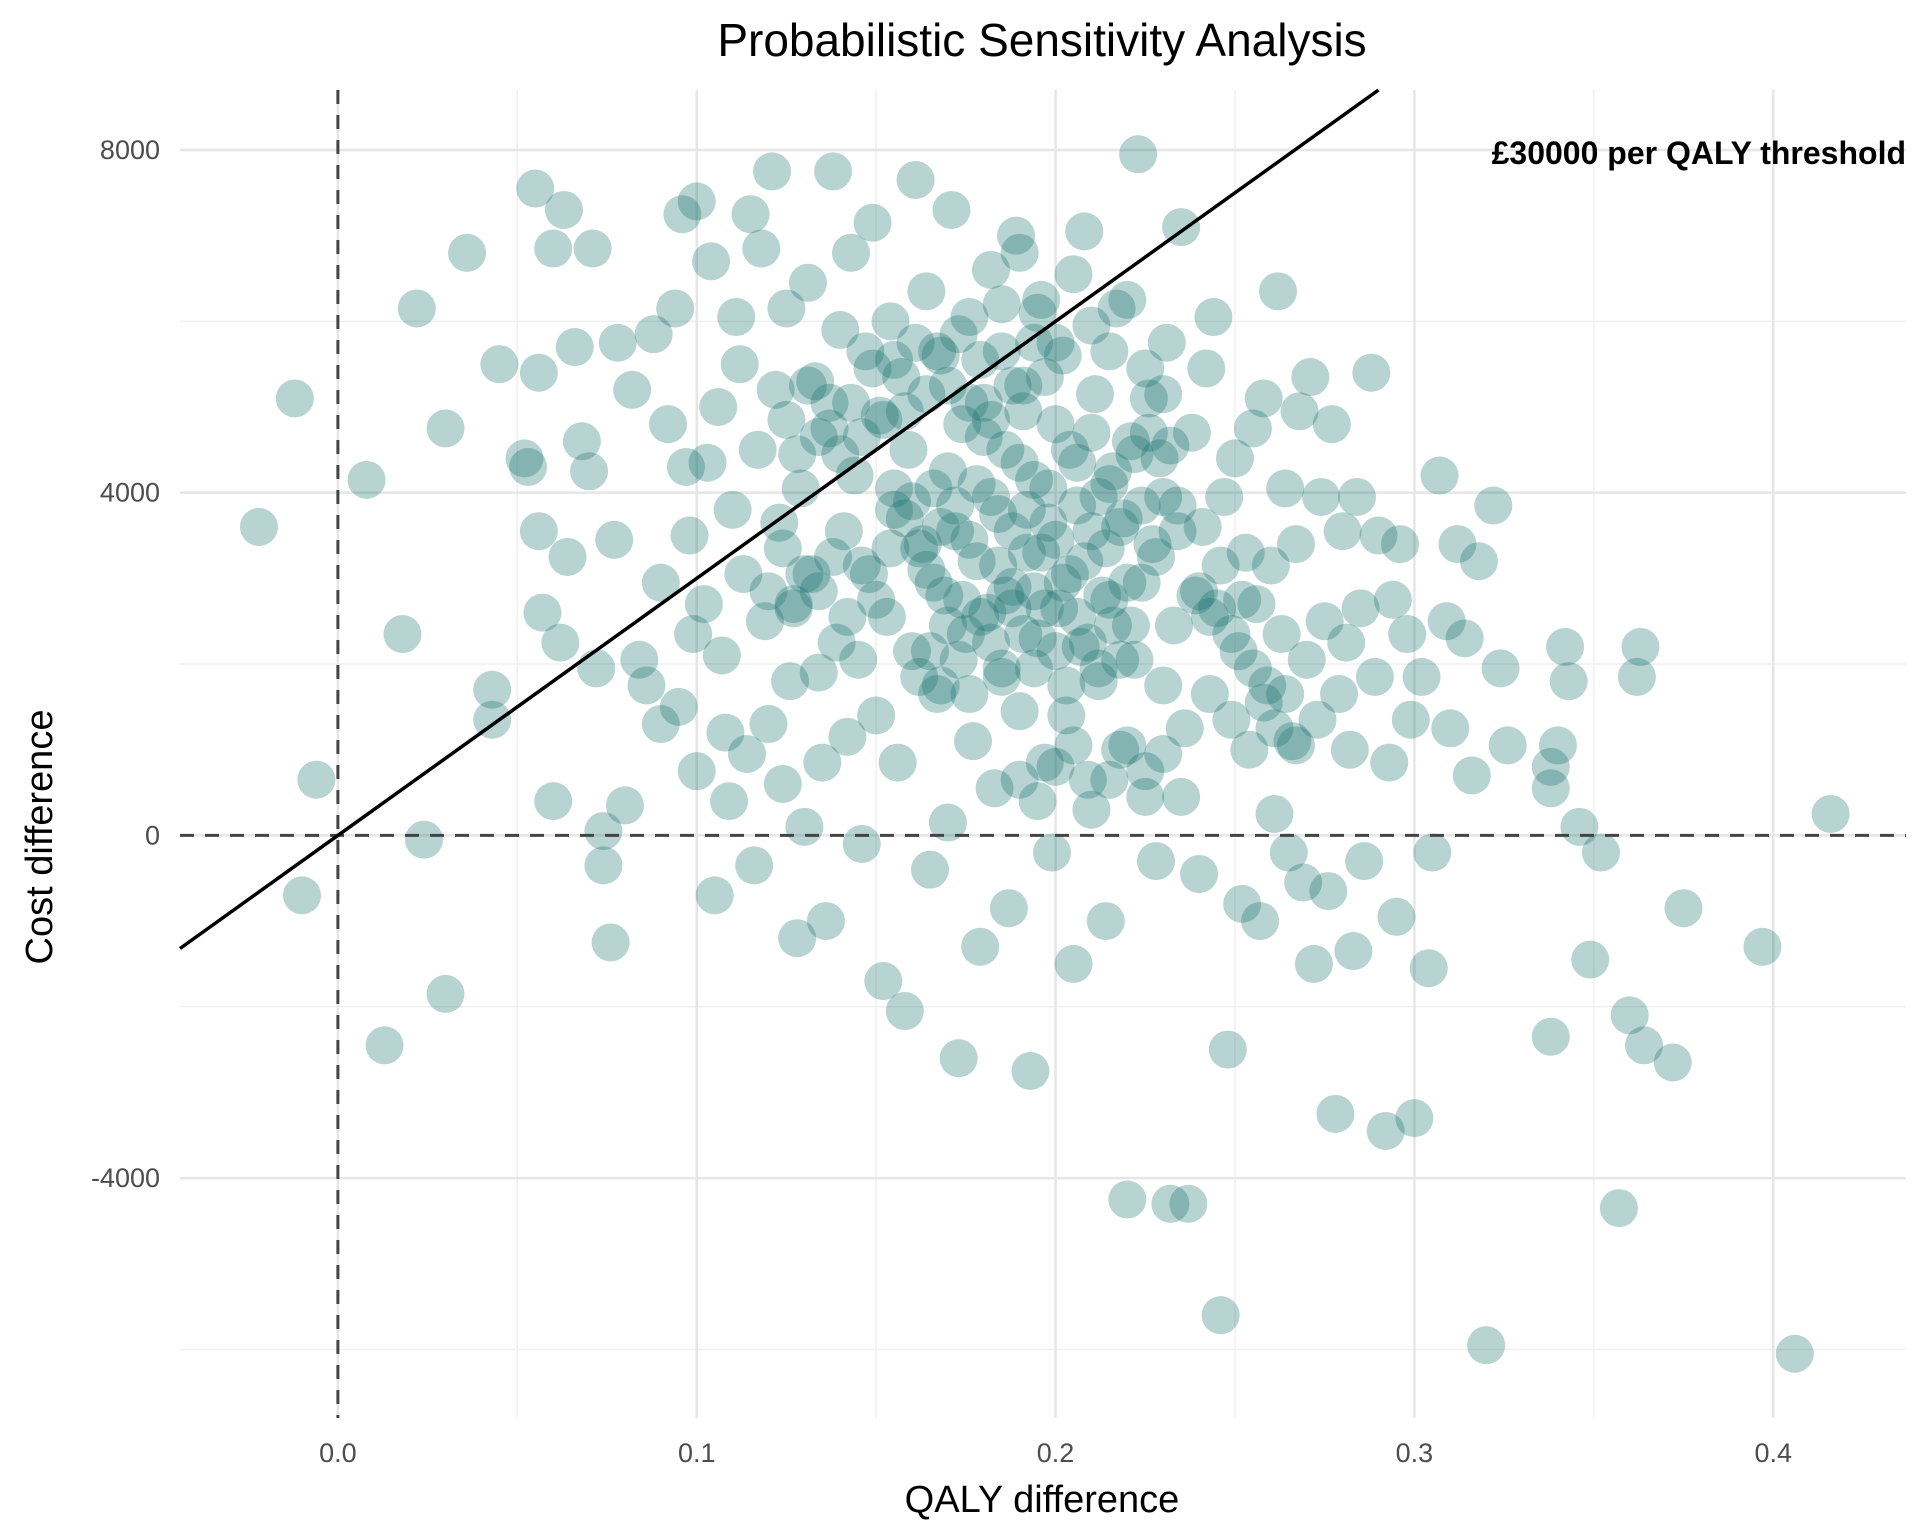  What do you see at coordinates (40, 837) in the screenshot?
I see `y-axis-label: Cost difference` at bounding box center [40, 837].